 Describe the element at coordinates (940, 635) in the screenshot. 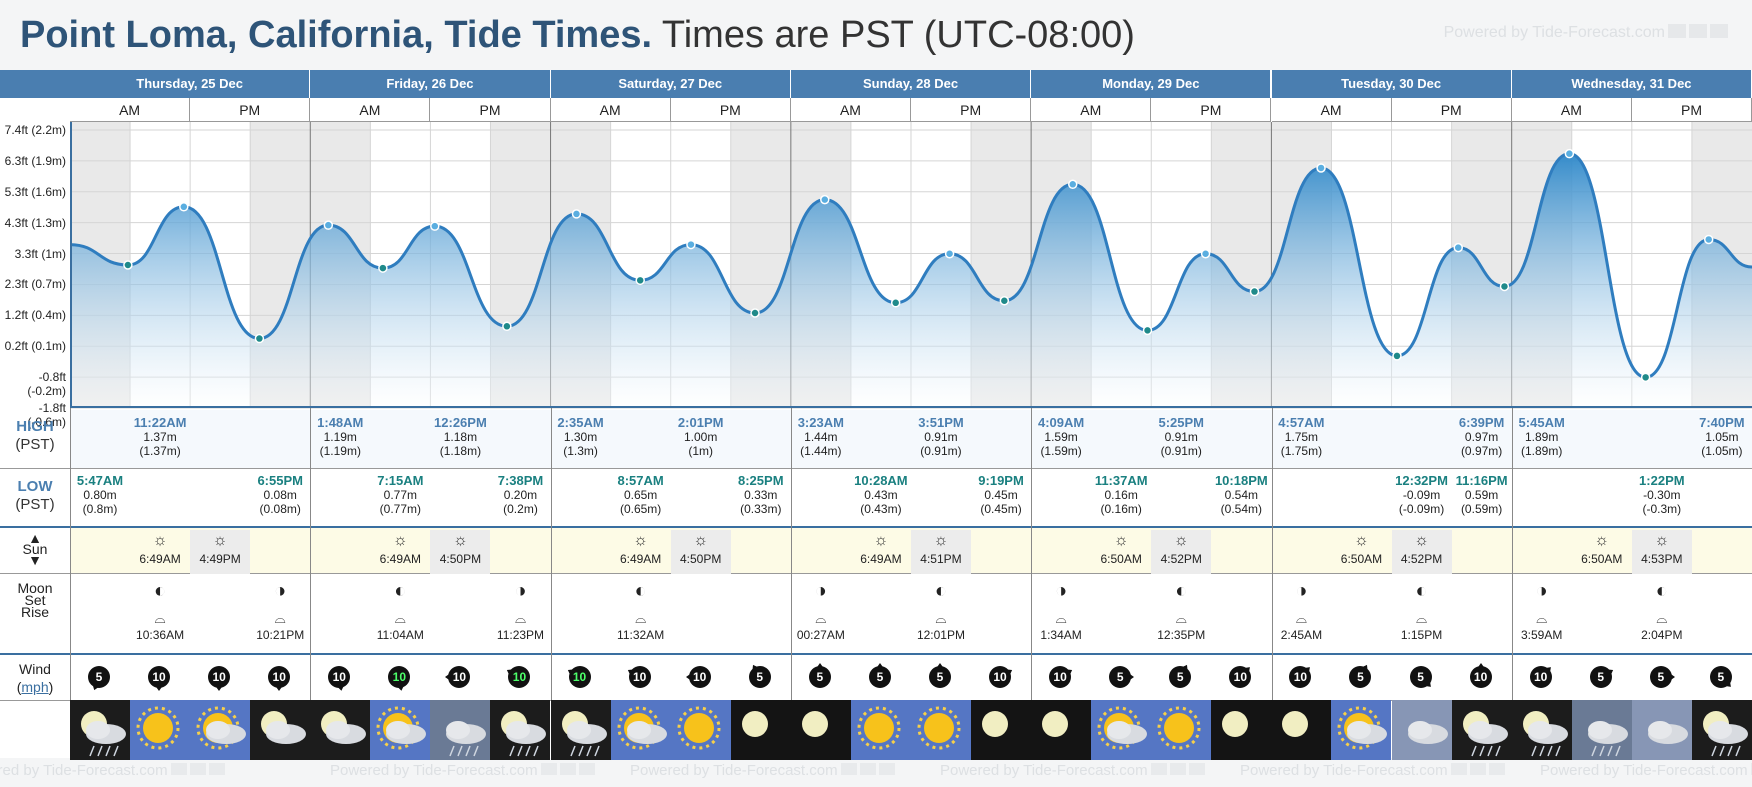

I see `moonrise-time: 12:01PM` at that location.